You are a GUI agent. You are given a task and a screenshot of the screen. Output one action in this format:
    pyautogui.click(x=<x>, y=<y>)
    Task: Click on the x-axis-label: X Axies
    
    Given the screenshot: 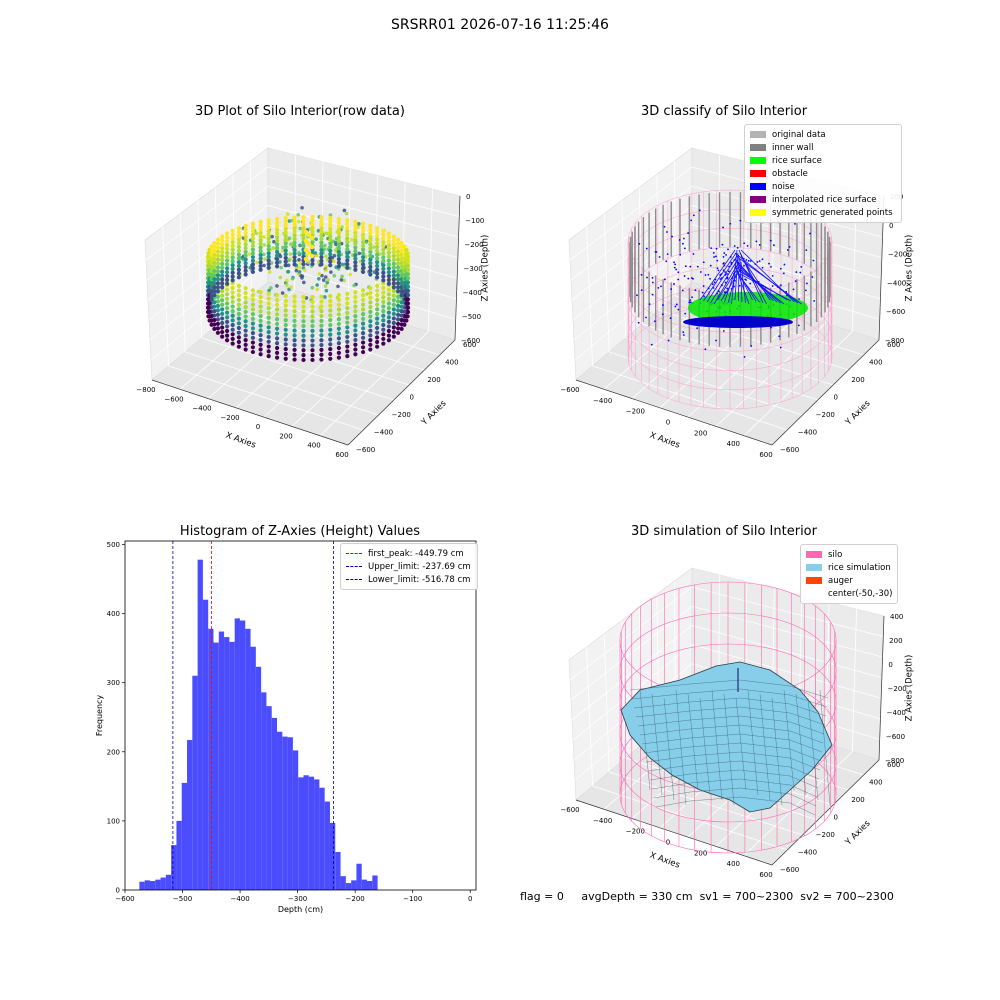 What is the action you would take?
    pyautogui.click(x=664, y=861)
    